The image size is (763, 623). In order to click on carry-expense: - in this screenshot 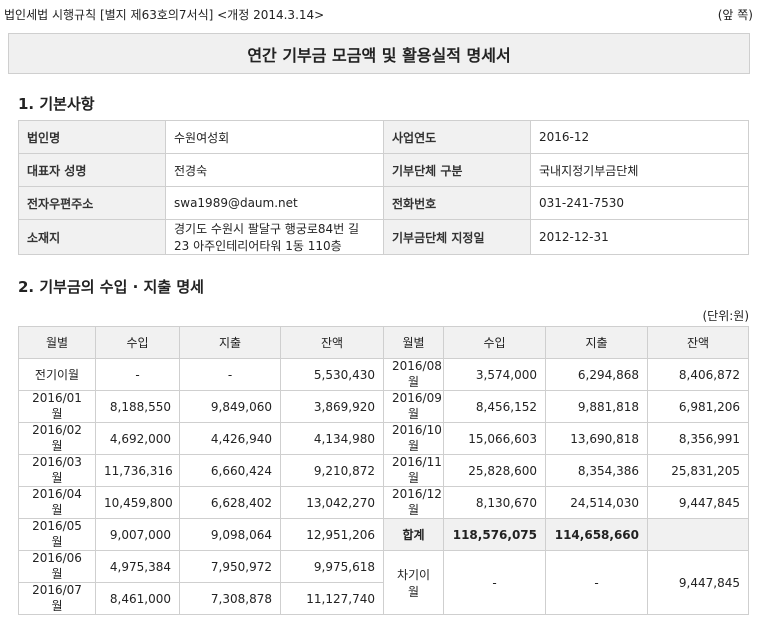, I will do `click(596, 582)`.